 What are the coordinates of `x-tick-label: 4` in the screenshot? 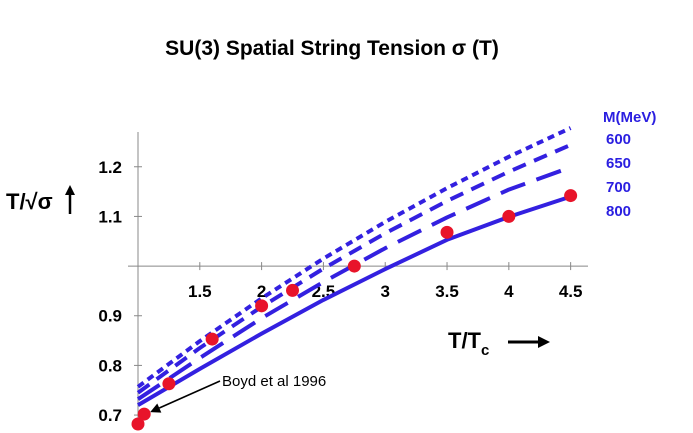 It's located at (509, 291).